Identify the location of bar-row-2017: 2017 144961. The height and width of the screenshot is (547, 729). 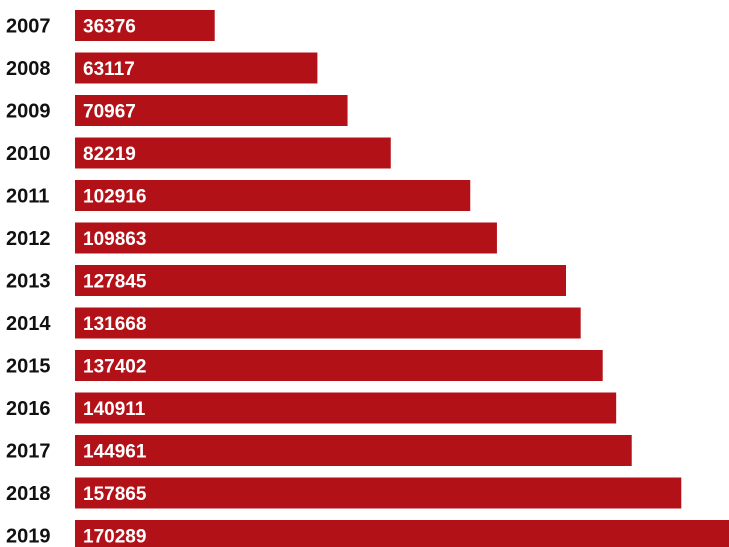
(319, 450).